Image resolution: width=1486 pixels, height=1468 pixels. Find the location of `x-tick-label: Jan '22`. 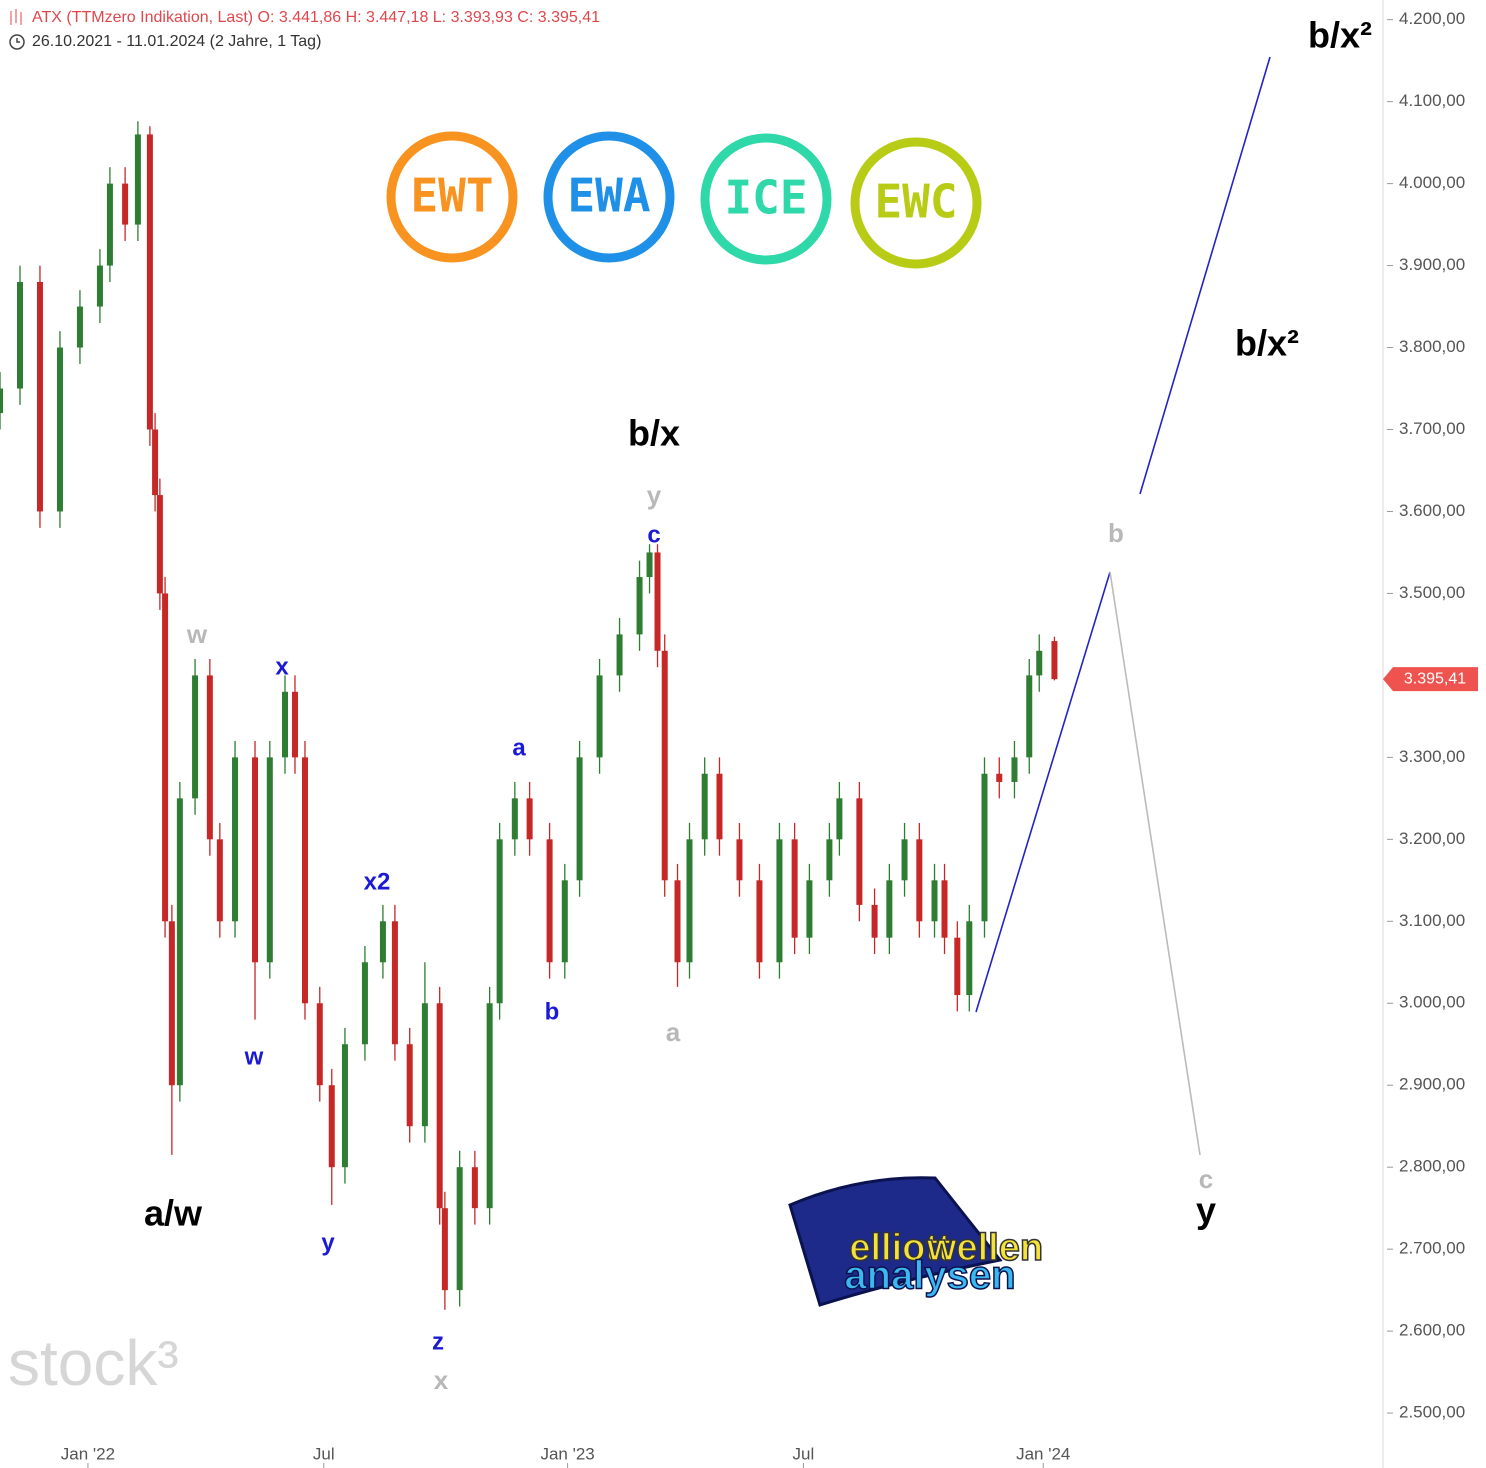

x-tick-label: Jan '22 is located at coordinates (88, 1453).